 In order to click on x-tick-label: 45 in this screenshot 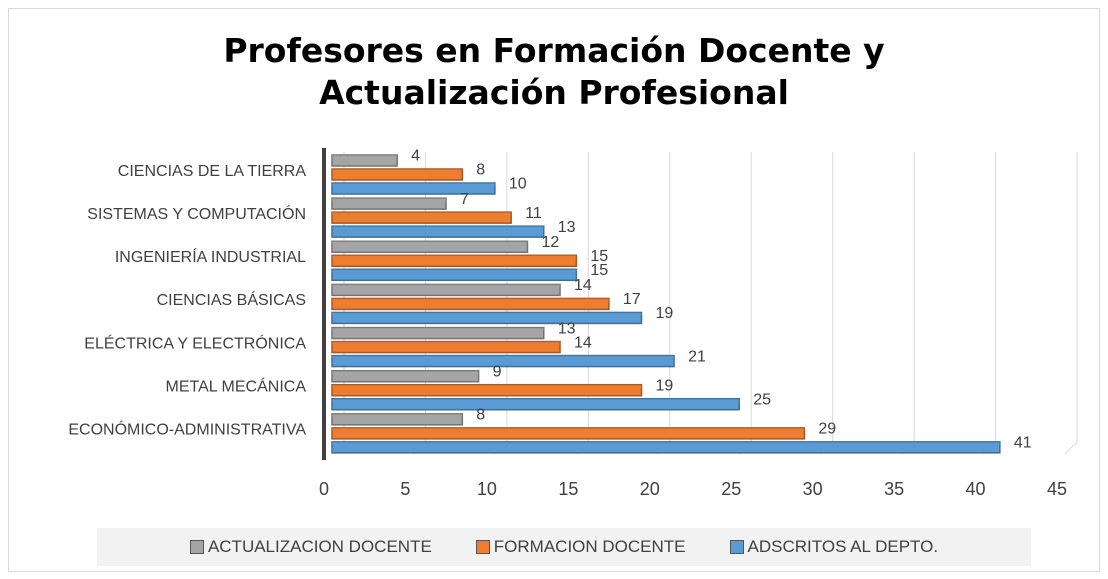, I will do `click(1057, 489)`.